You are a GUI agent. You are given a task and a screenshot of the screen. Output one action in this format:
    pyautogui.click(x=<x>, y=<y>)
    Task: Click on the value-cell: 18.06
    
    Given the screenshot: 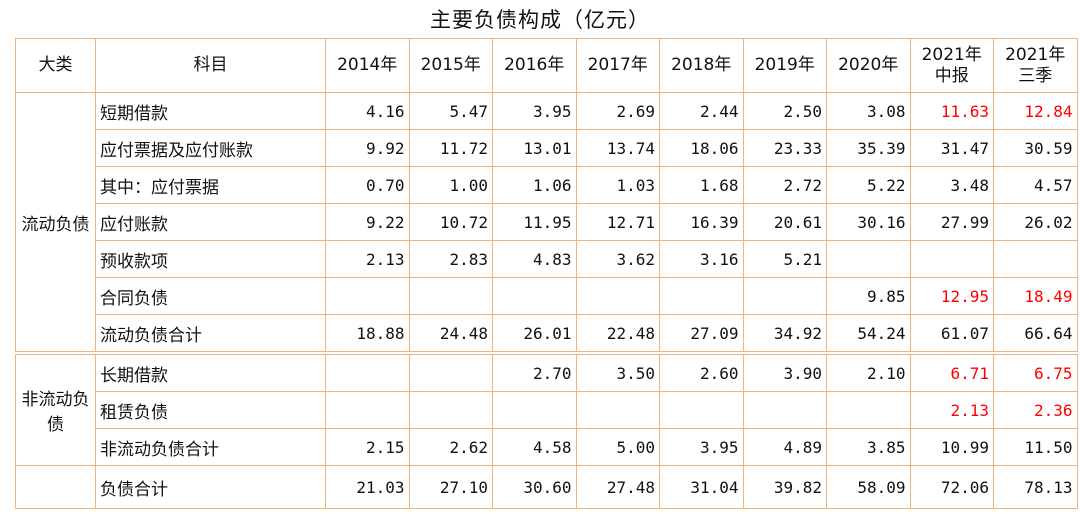 What is the action you would take?
    pyautogui.click(x=701, y=148)
    